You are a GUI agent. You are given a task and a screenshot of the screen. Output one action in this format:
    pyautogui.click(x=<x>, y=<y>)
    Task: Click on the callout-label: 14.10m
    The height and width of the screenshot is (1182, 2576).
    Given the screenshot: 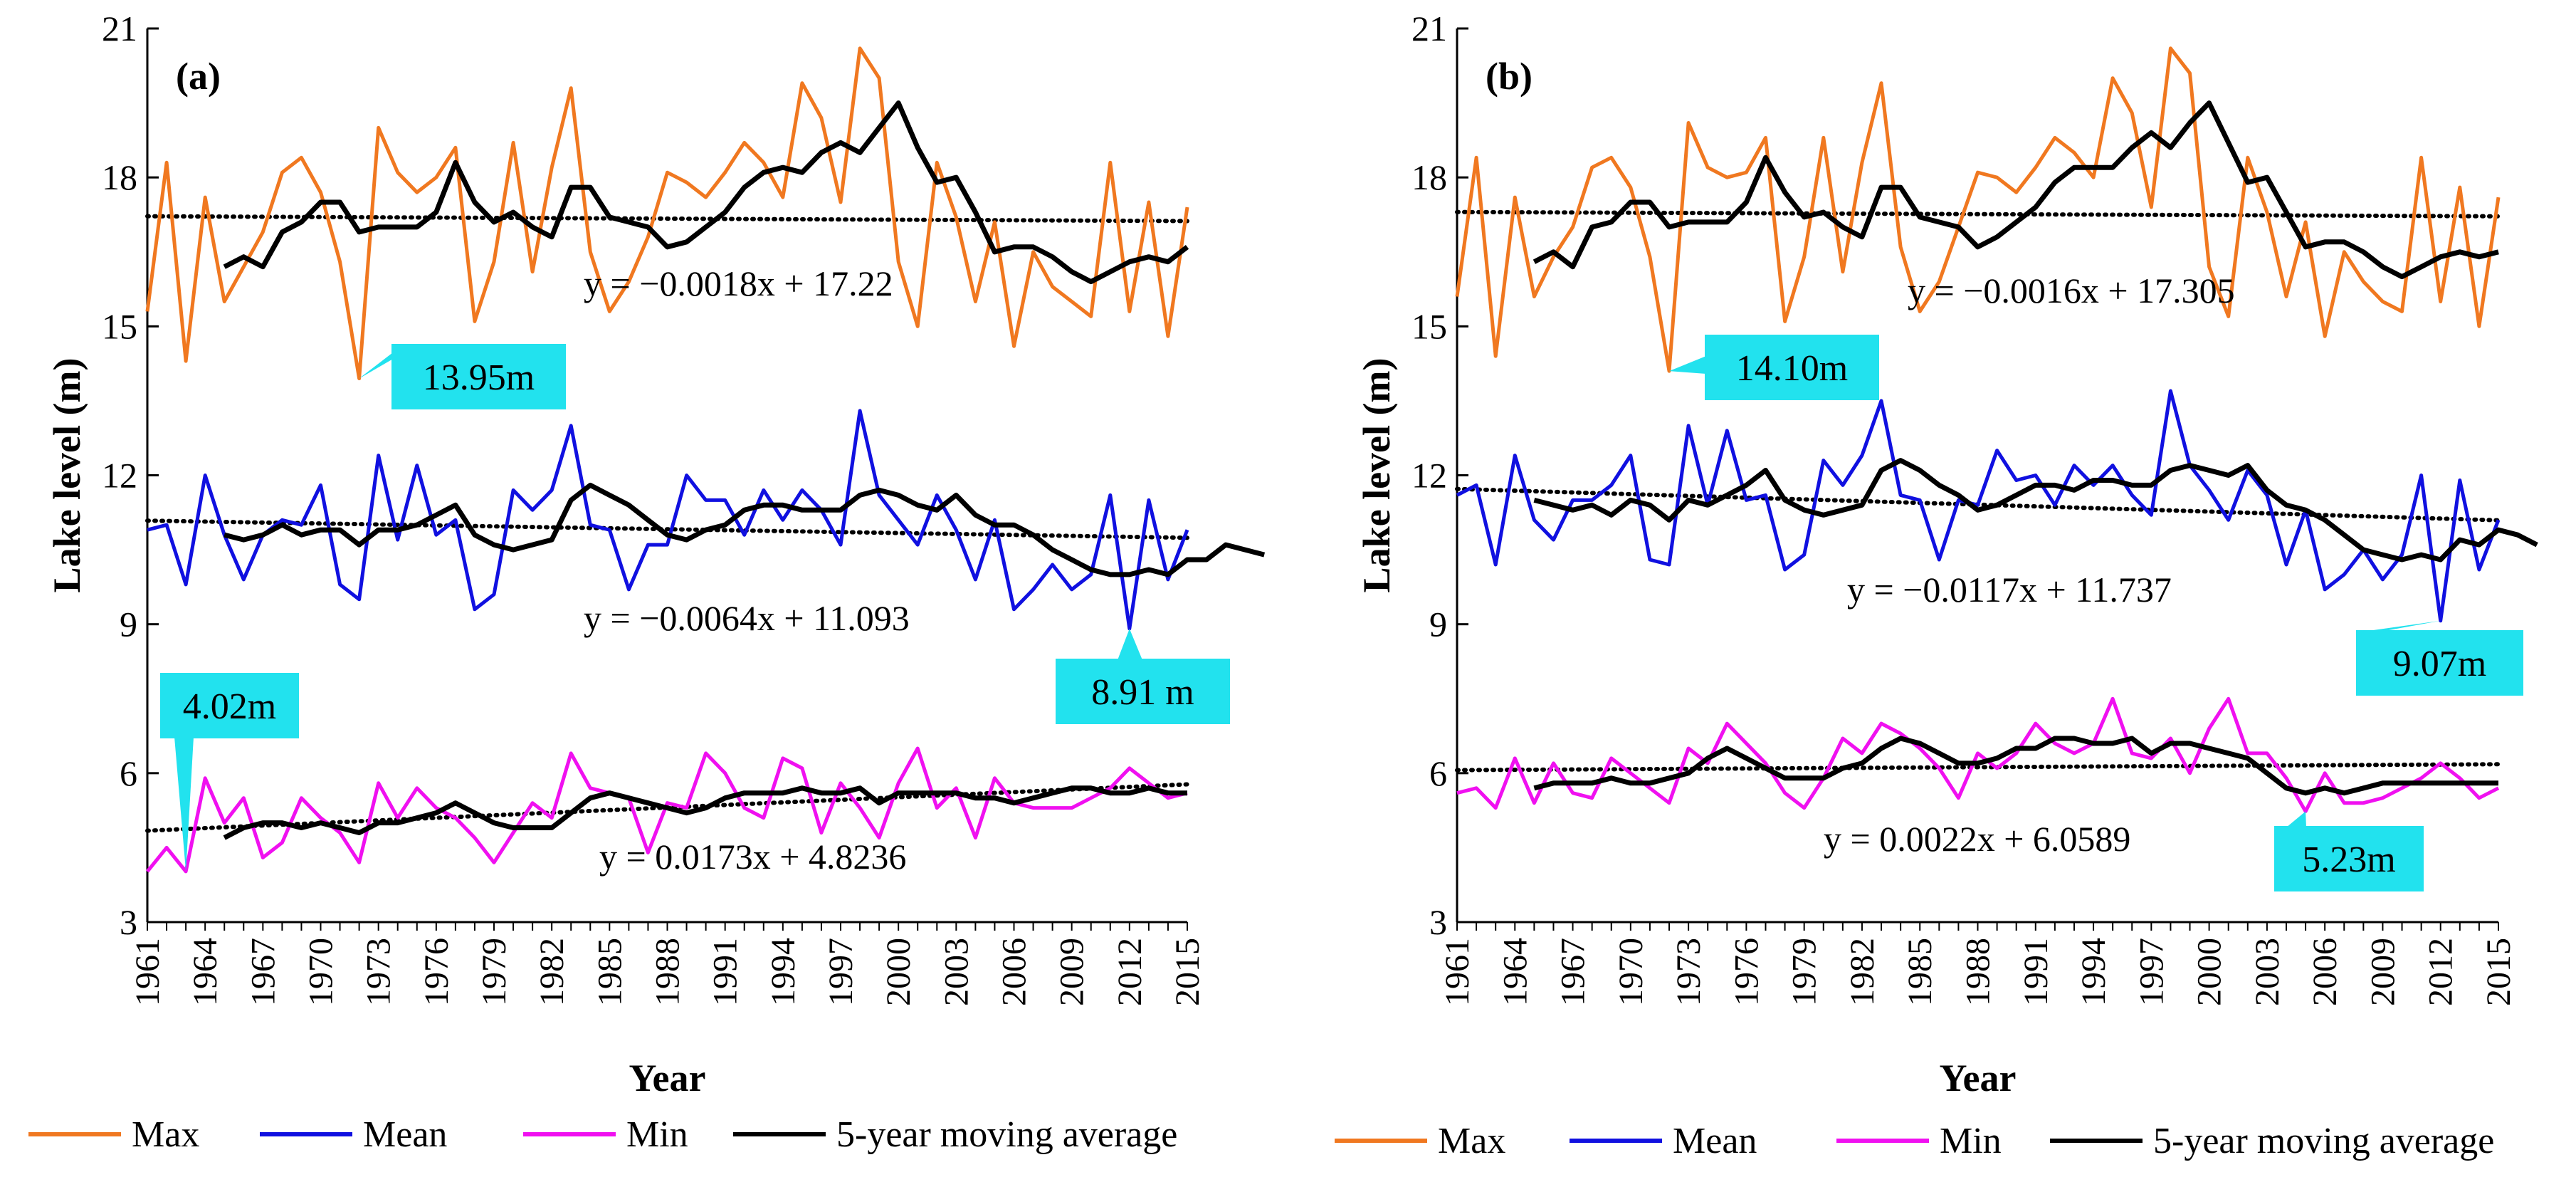 What is the action you would take?
    pyautogui.click(x=1792, y=368)
    